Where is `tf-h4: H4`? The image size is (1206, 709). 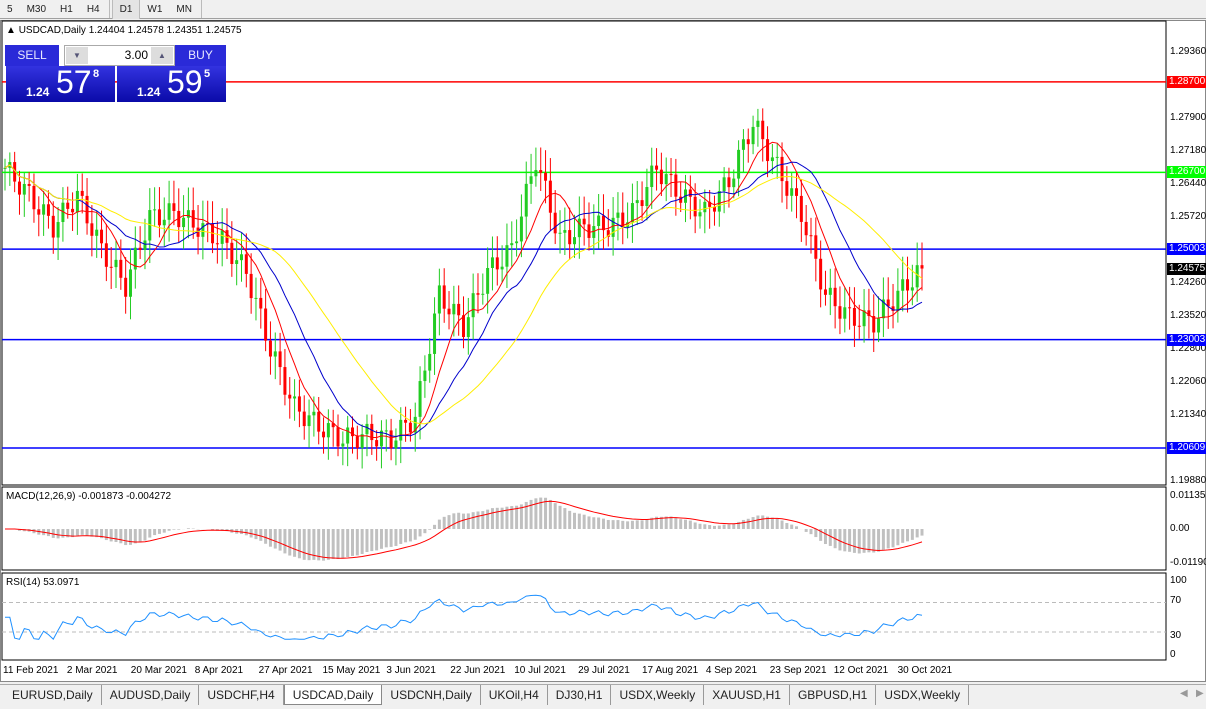 tf-h4: H4 is located at coordinates (93, 9).